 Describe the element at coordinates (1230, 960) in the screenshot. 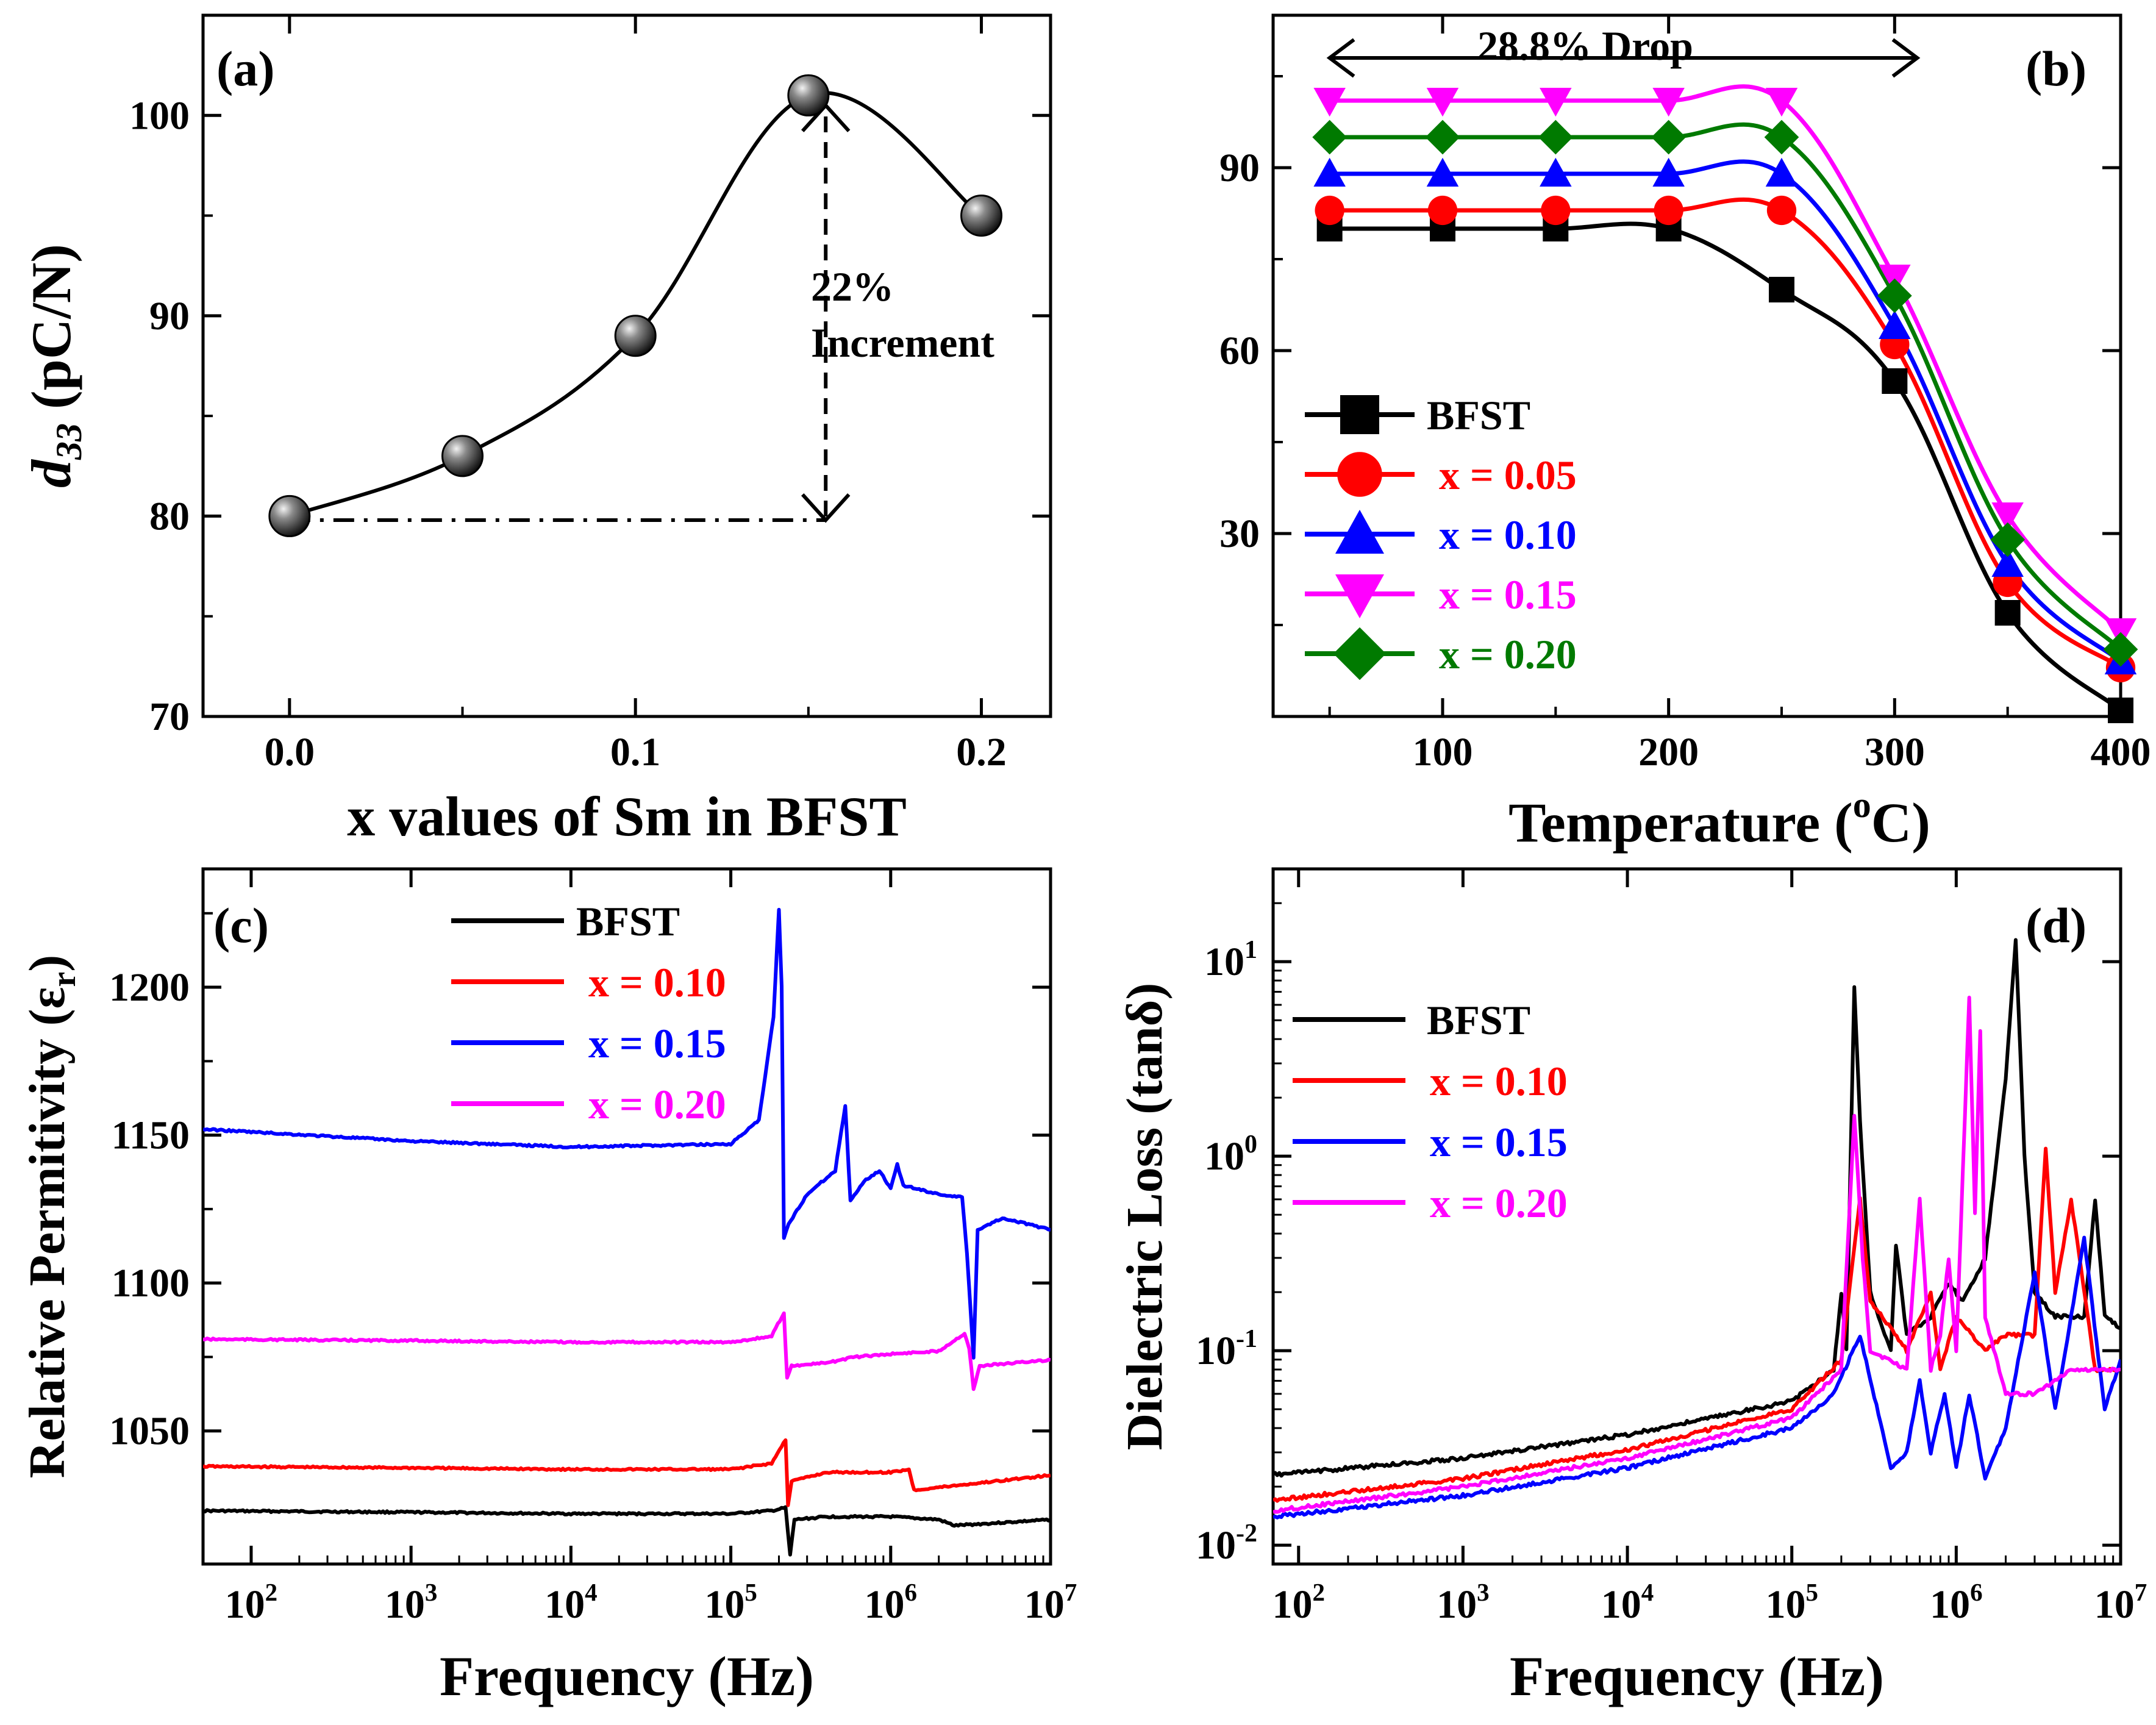

I see `y-tick-label-d: 10¹` at that location.